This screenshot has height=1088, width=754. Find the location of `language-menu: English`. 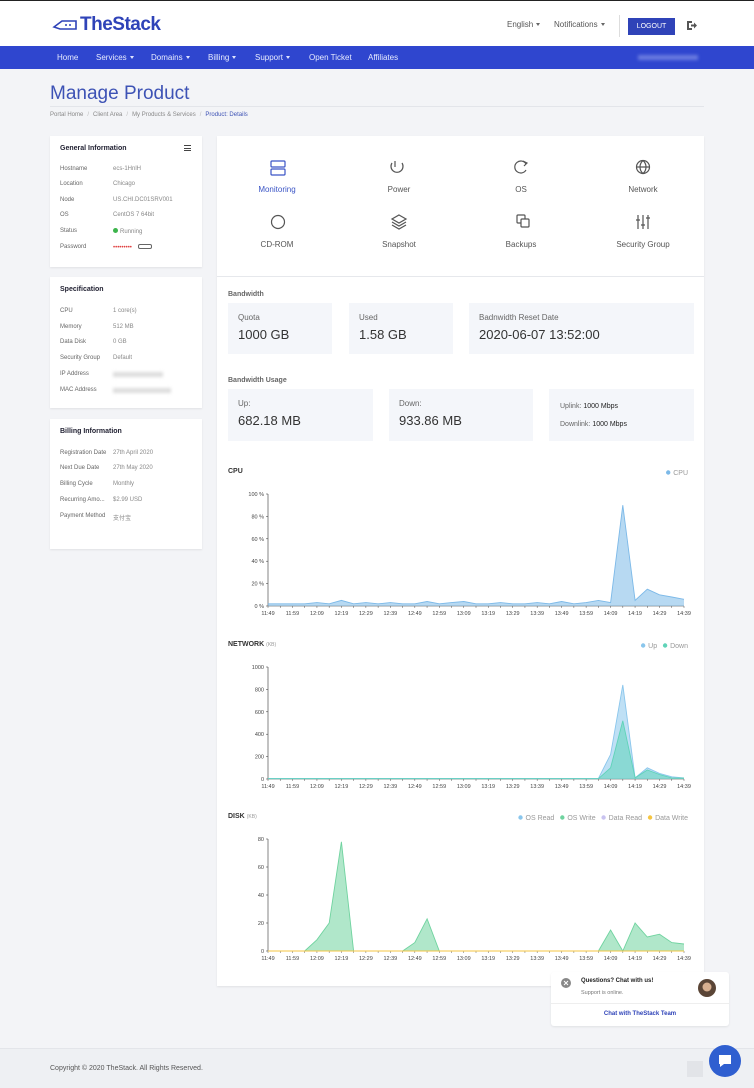

language-menu: English is located at coordinates (524, 24).